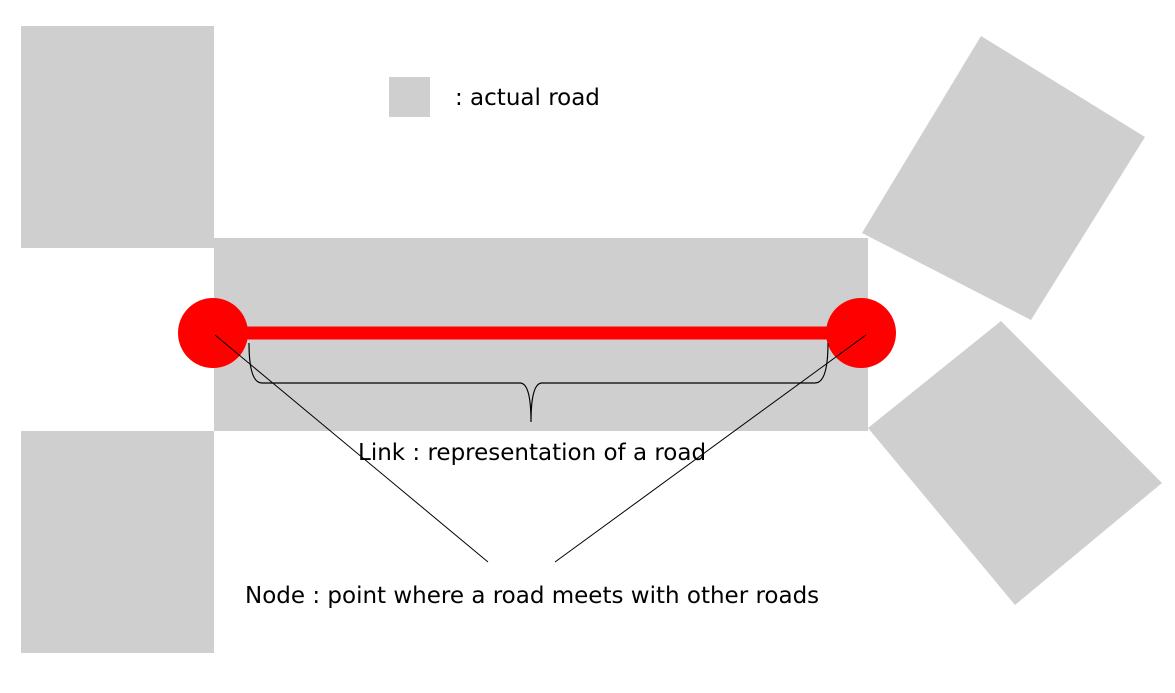  Describe the element at coordinates (117, 542) in the screenshot. I see `road-bottom-left` at that location.